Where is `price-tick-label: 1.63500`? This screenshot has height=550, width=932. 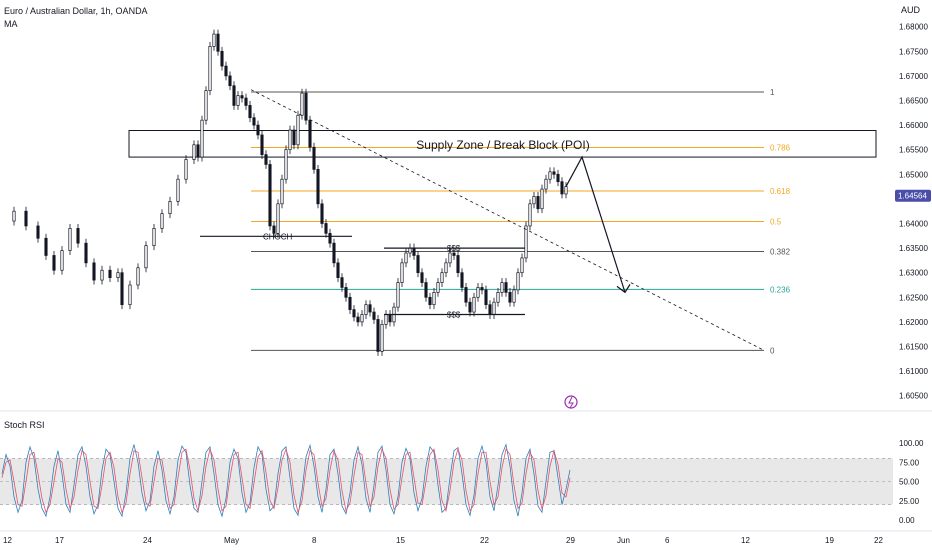
price-tick-label: 1.63500 is located at coordinates (913, 248).